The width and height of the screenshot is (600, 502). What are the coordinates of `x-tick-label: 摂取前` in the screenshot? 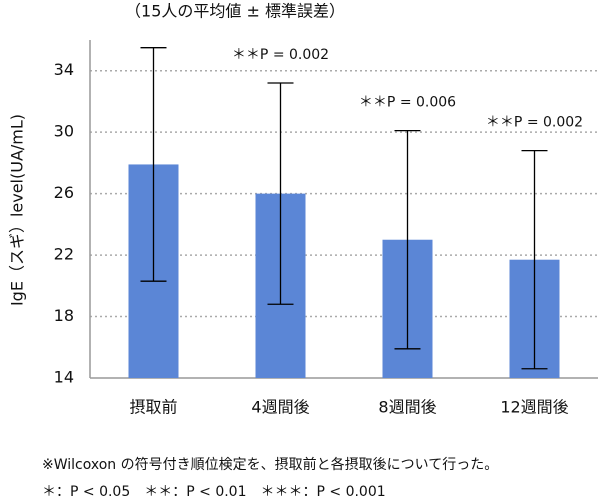 It's located at (153, 407).